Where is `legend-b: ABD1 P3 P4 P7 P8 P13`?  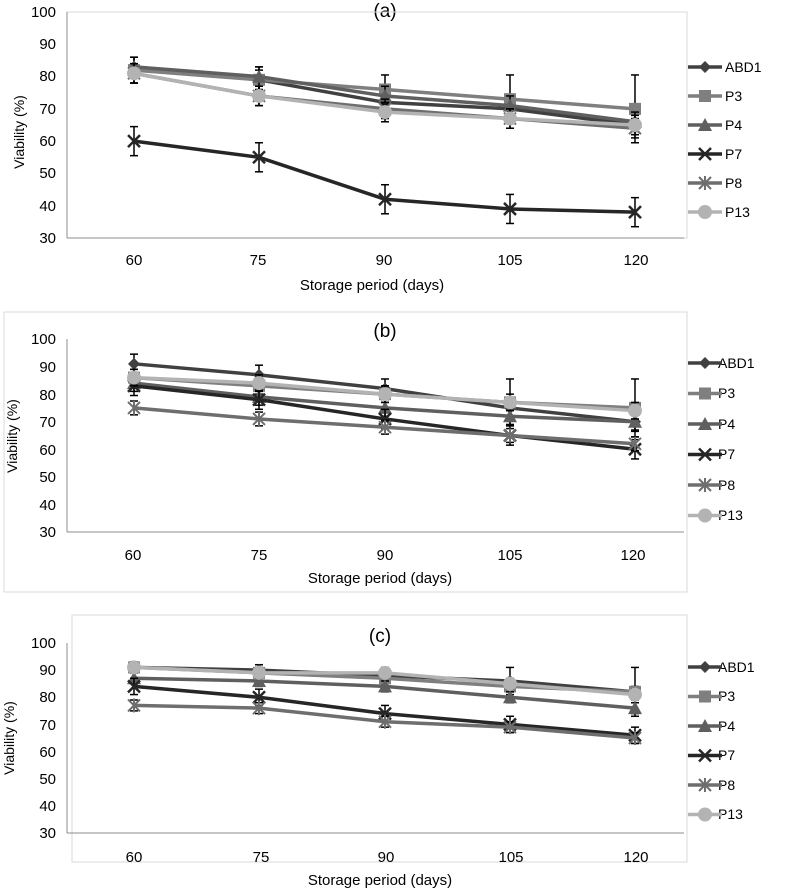 legend-b: ABD1 P3 P4 P7 P8 P13 is located at coordinates (721, 439).